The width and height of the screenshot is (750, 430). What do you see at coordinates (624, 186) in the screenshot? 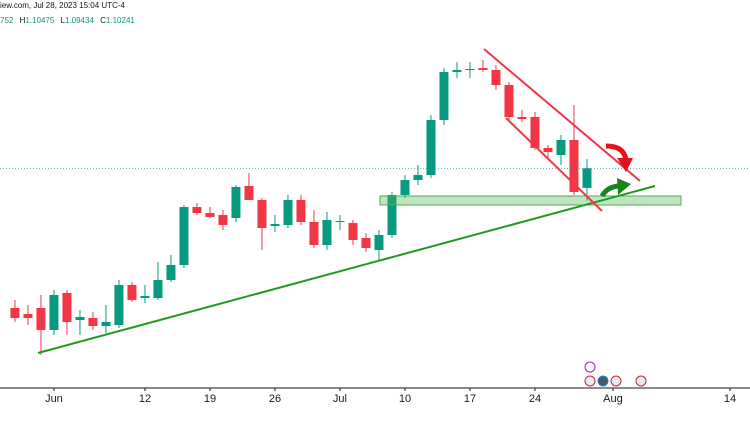
I see `up-arrow-head` at bounding box center [624, 186].